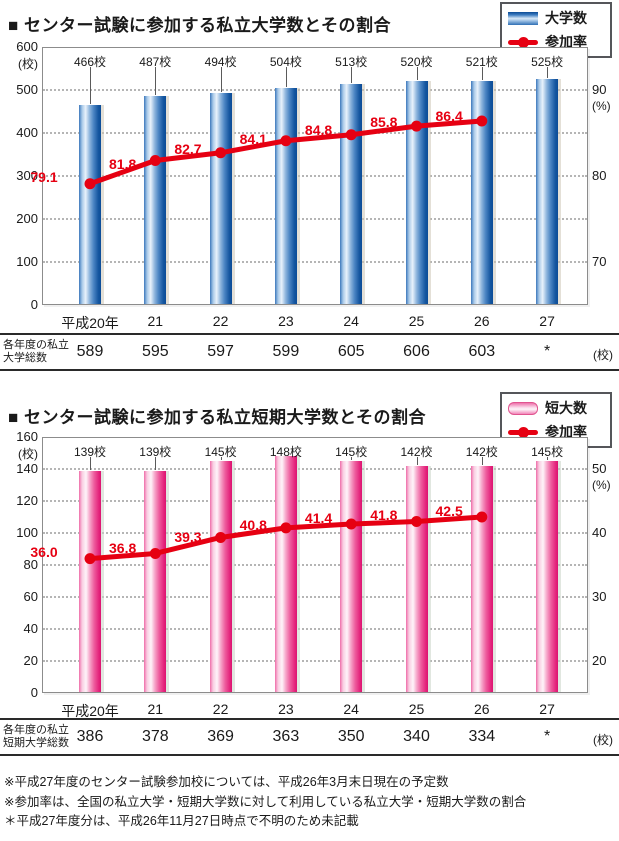 Image resolution: width=619 pixels, height=841 pixels. I want to click on line-value-label: 82.7, so click(188, 148).